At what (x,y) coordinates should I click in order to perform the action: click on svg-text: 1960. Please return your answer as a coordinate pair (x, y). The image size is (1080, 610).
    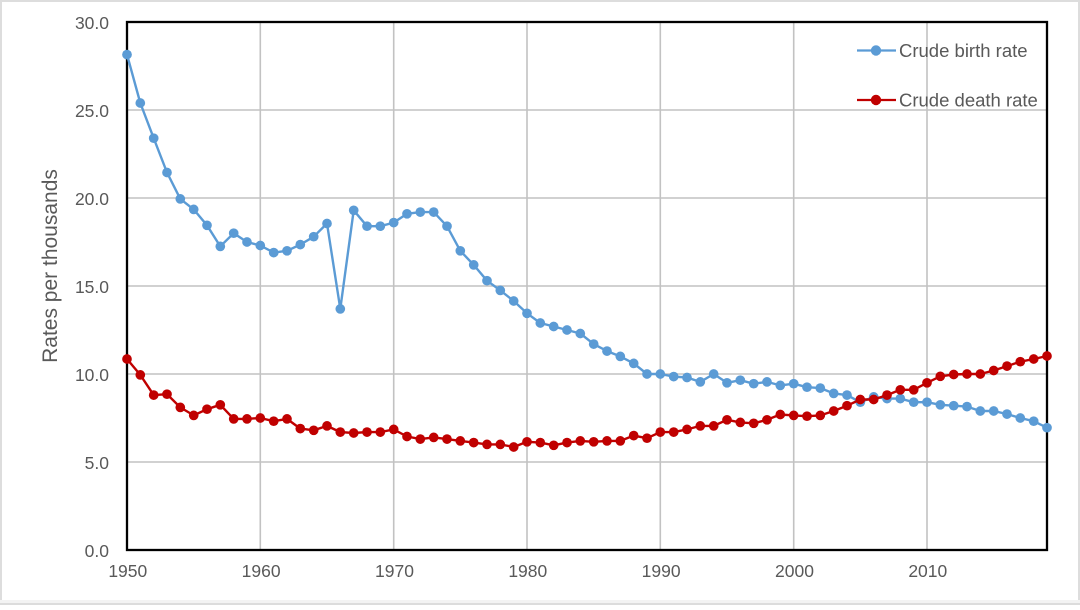
    Looking at the image, I should click on (261, 571).